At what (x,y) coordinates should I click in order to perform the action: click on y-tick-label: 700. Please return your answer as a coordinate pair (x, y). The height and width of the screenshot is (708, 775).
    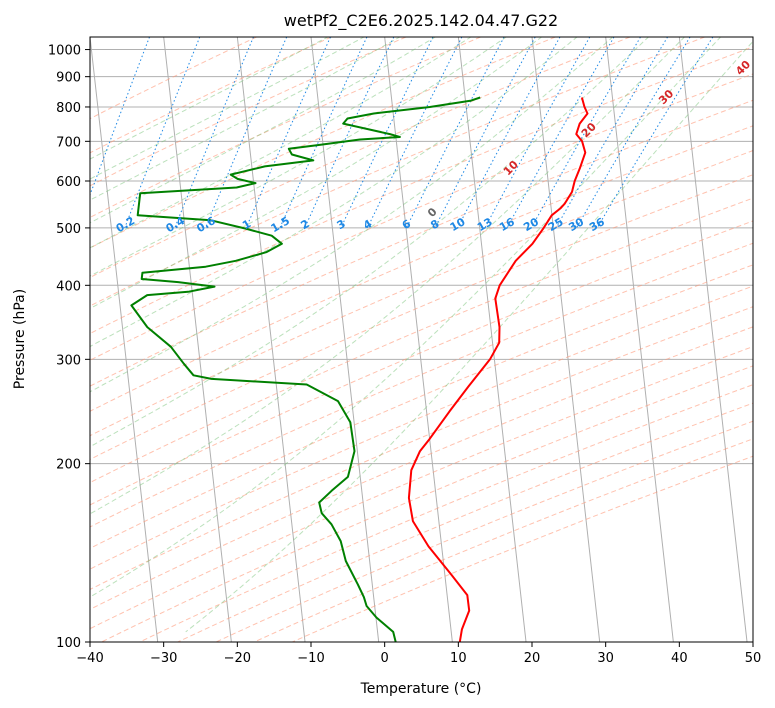
    Looking at the image, I should click on (68, 142).